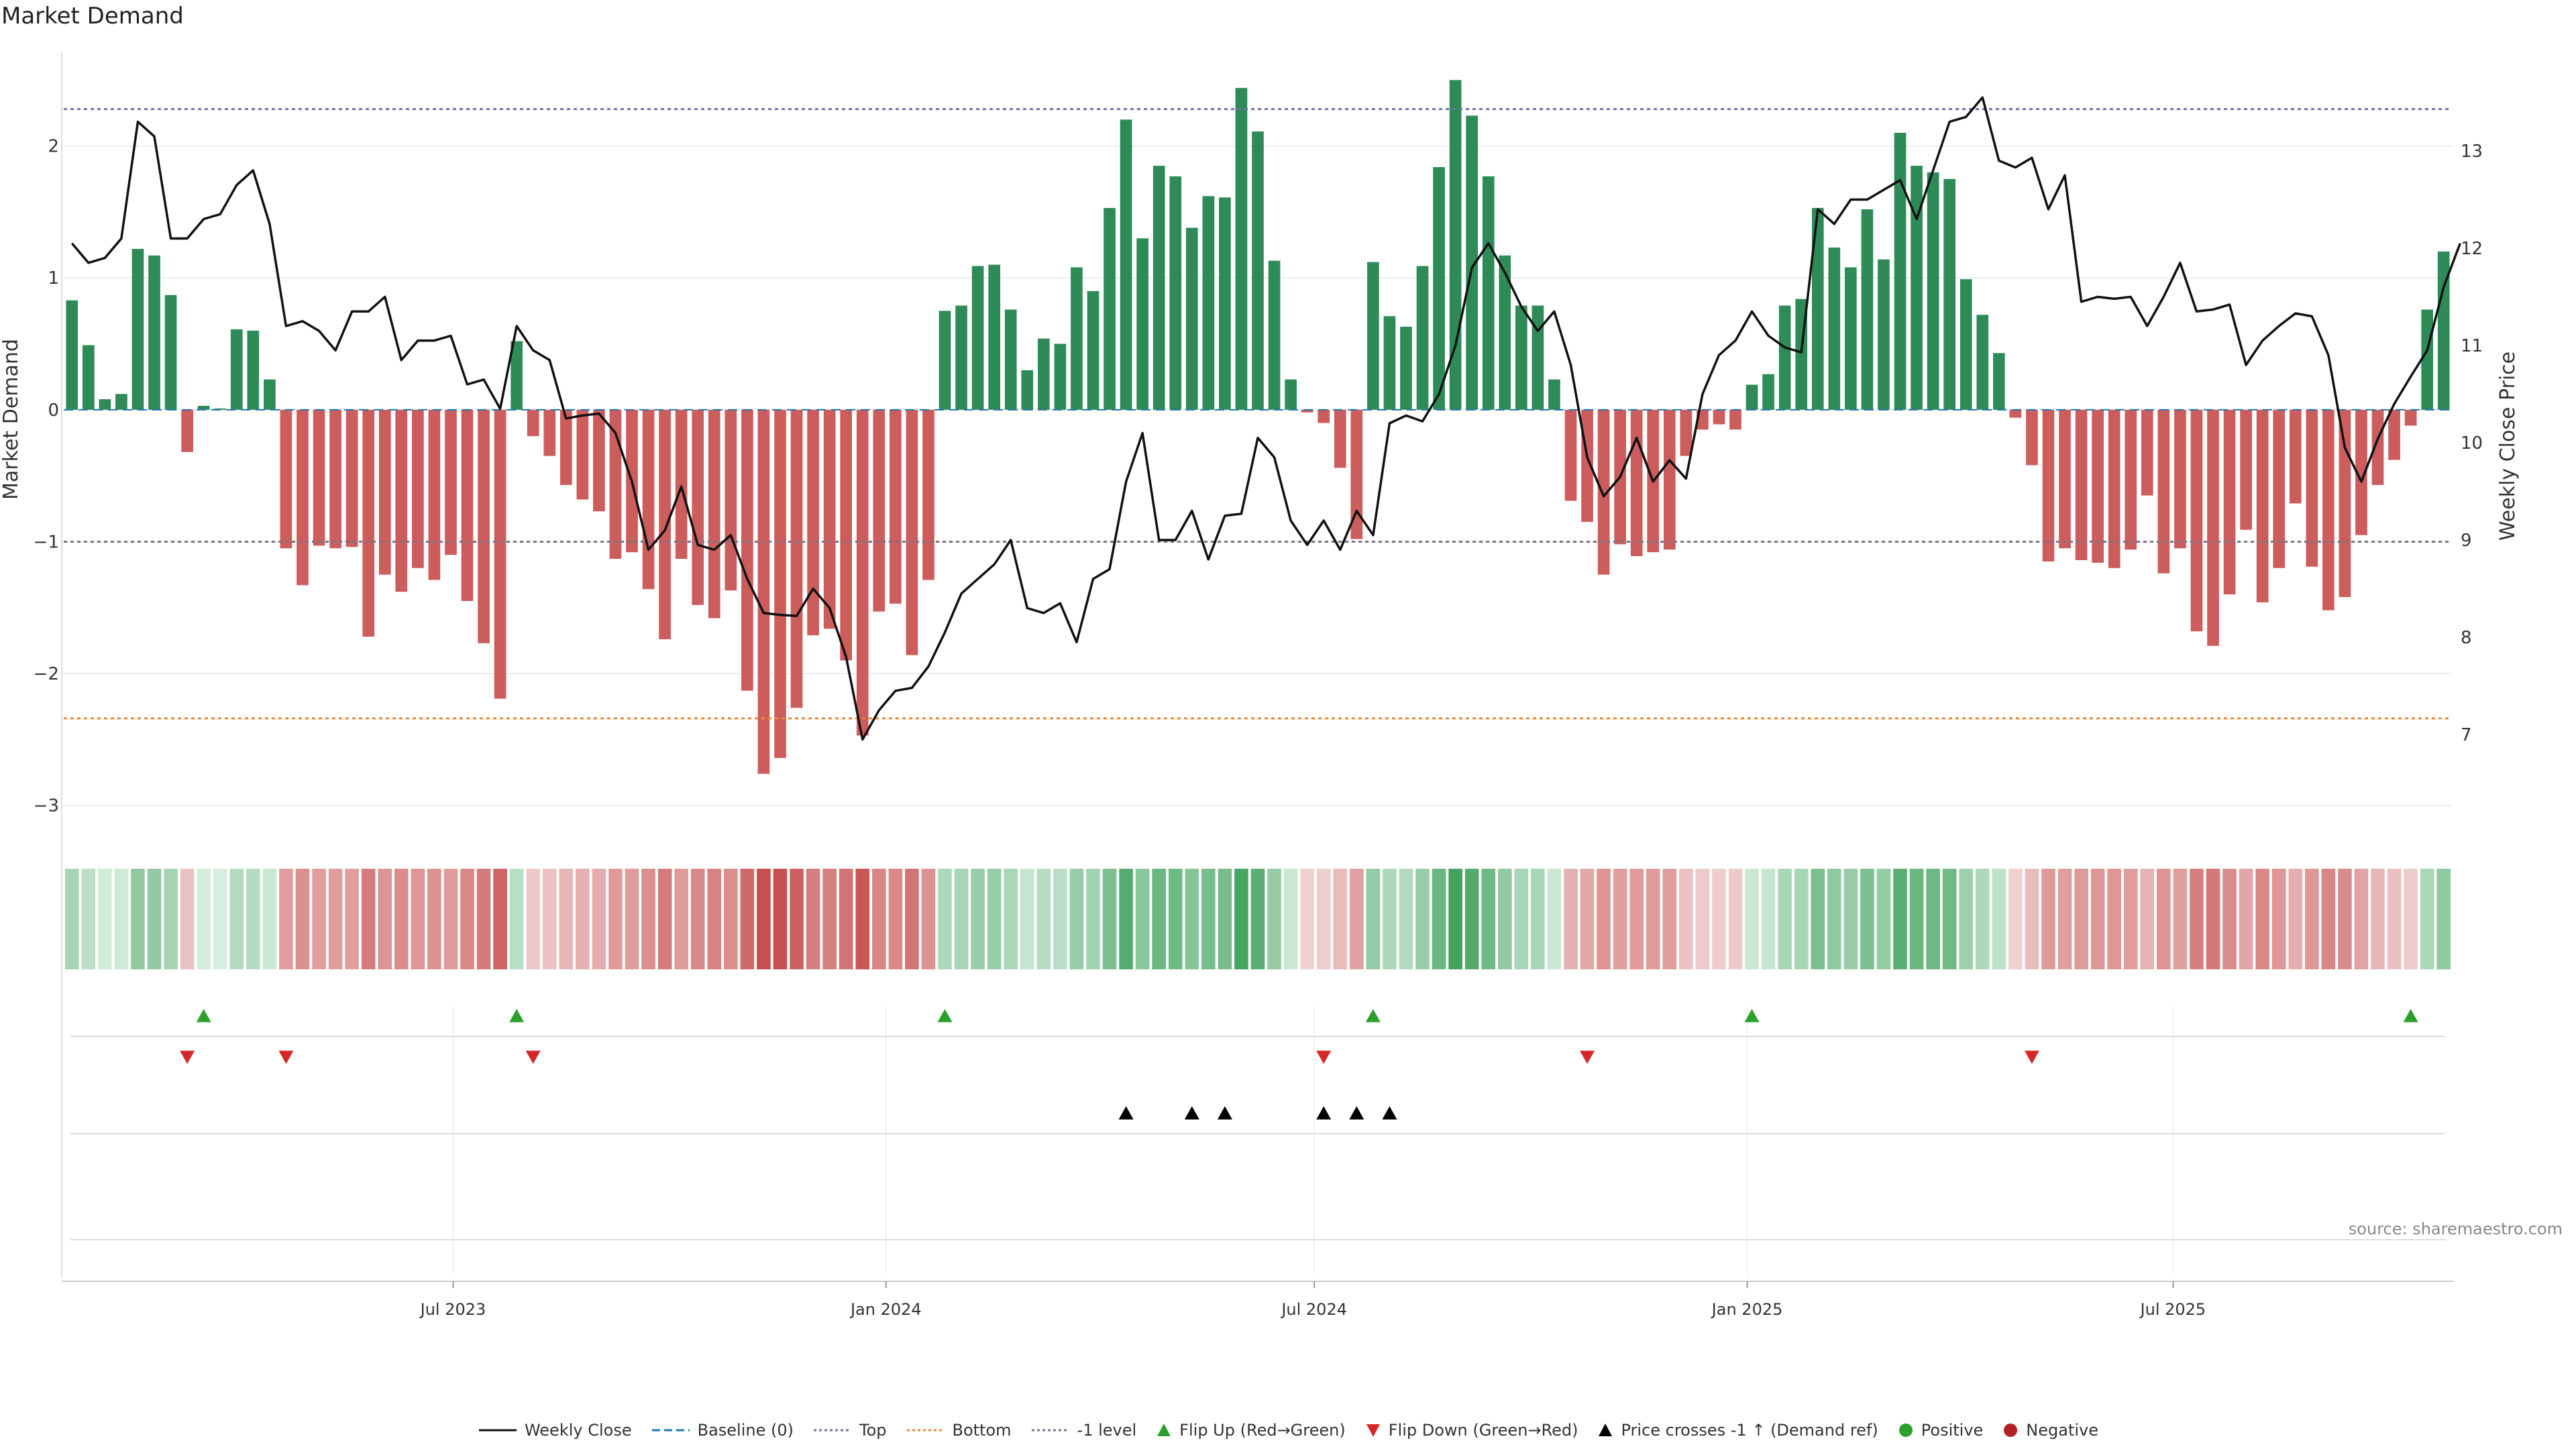 The width and height of the screenshot is (2576, 1449). I want to click on legend-item-close: Weekly Close, so click(555, 1430).